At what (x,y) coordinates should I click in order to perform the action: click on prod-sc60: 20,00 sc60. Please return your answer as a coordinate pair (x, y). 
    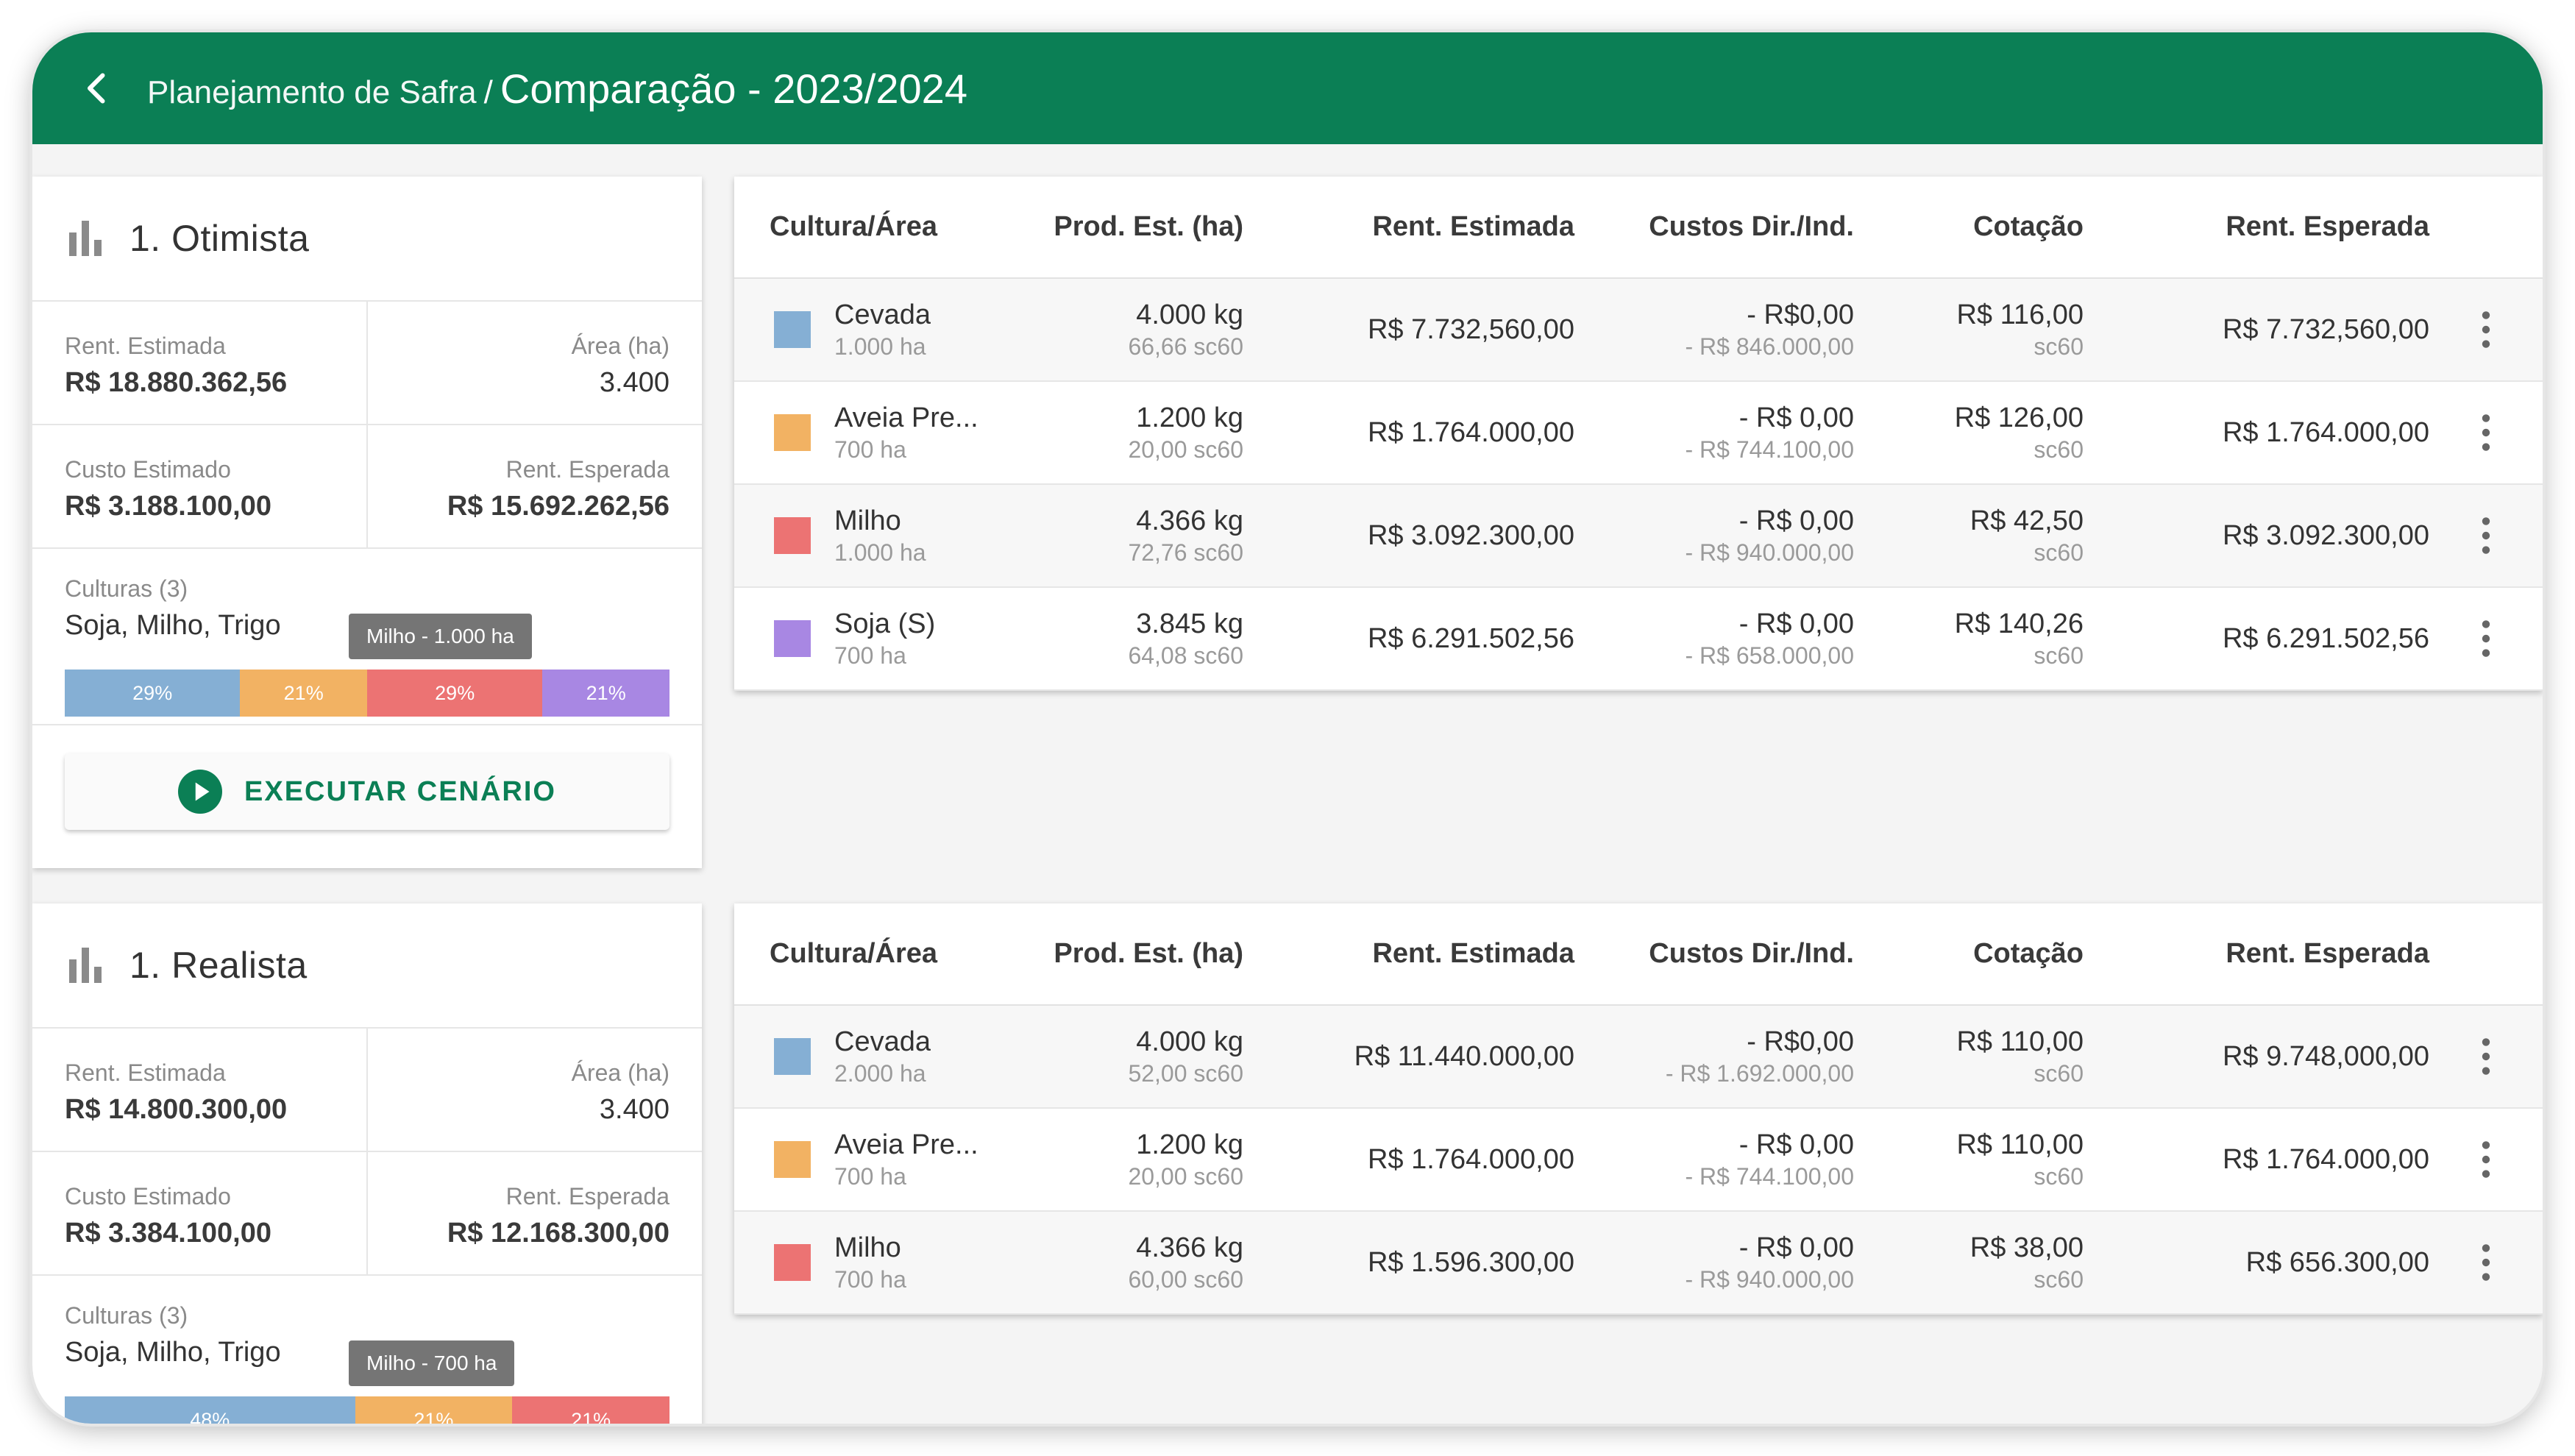
    Looking at the image, I should click on (1186, 1177).